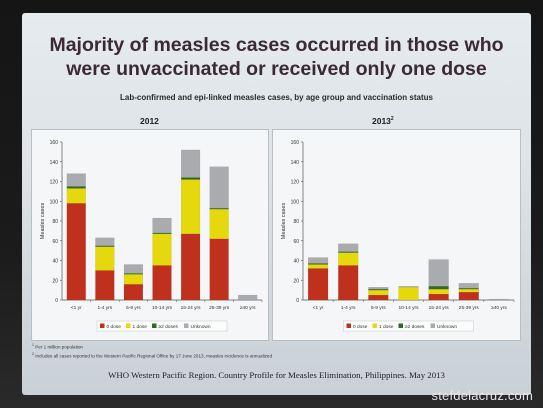  What do you see at coordinates (33, 354) in the screenshot?
I see `footnote-2-marker: 2` at bounding box center [33, 354].